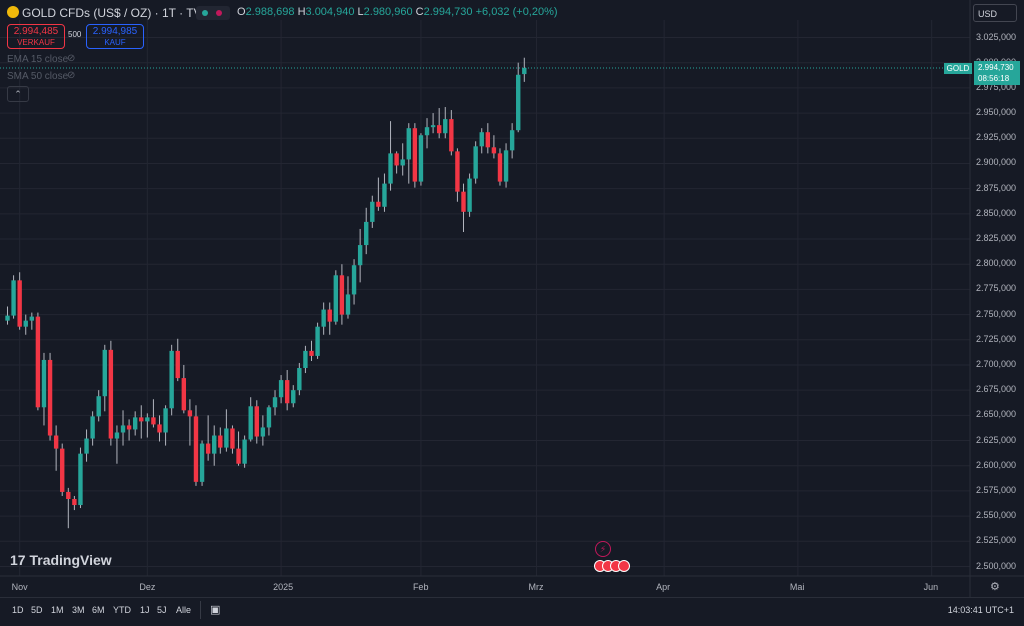 This screenshot has width=1024, height=626. I want to click on timeframe-button-alle: Alle, so click(184, 610).